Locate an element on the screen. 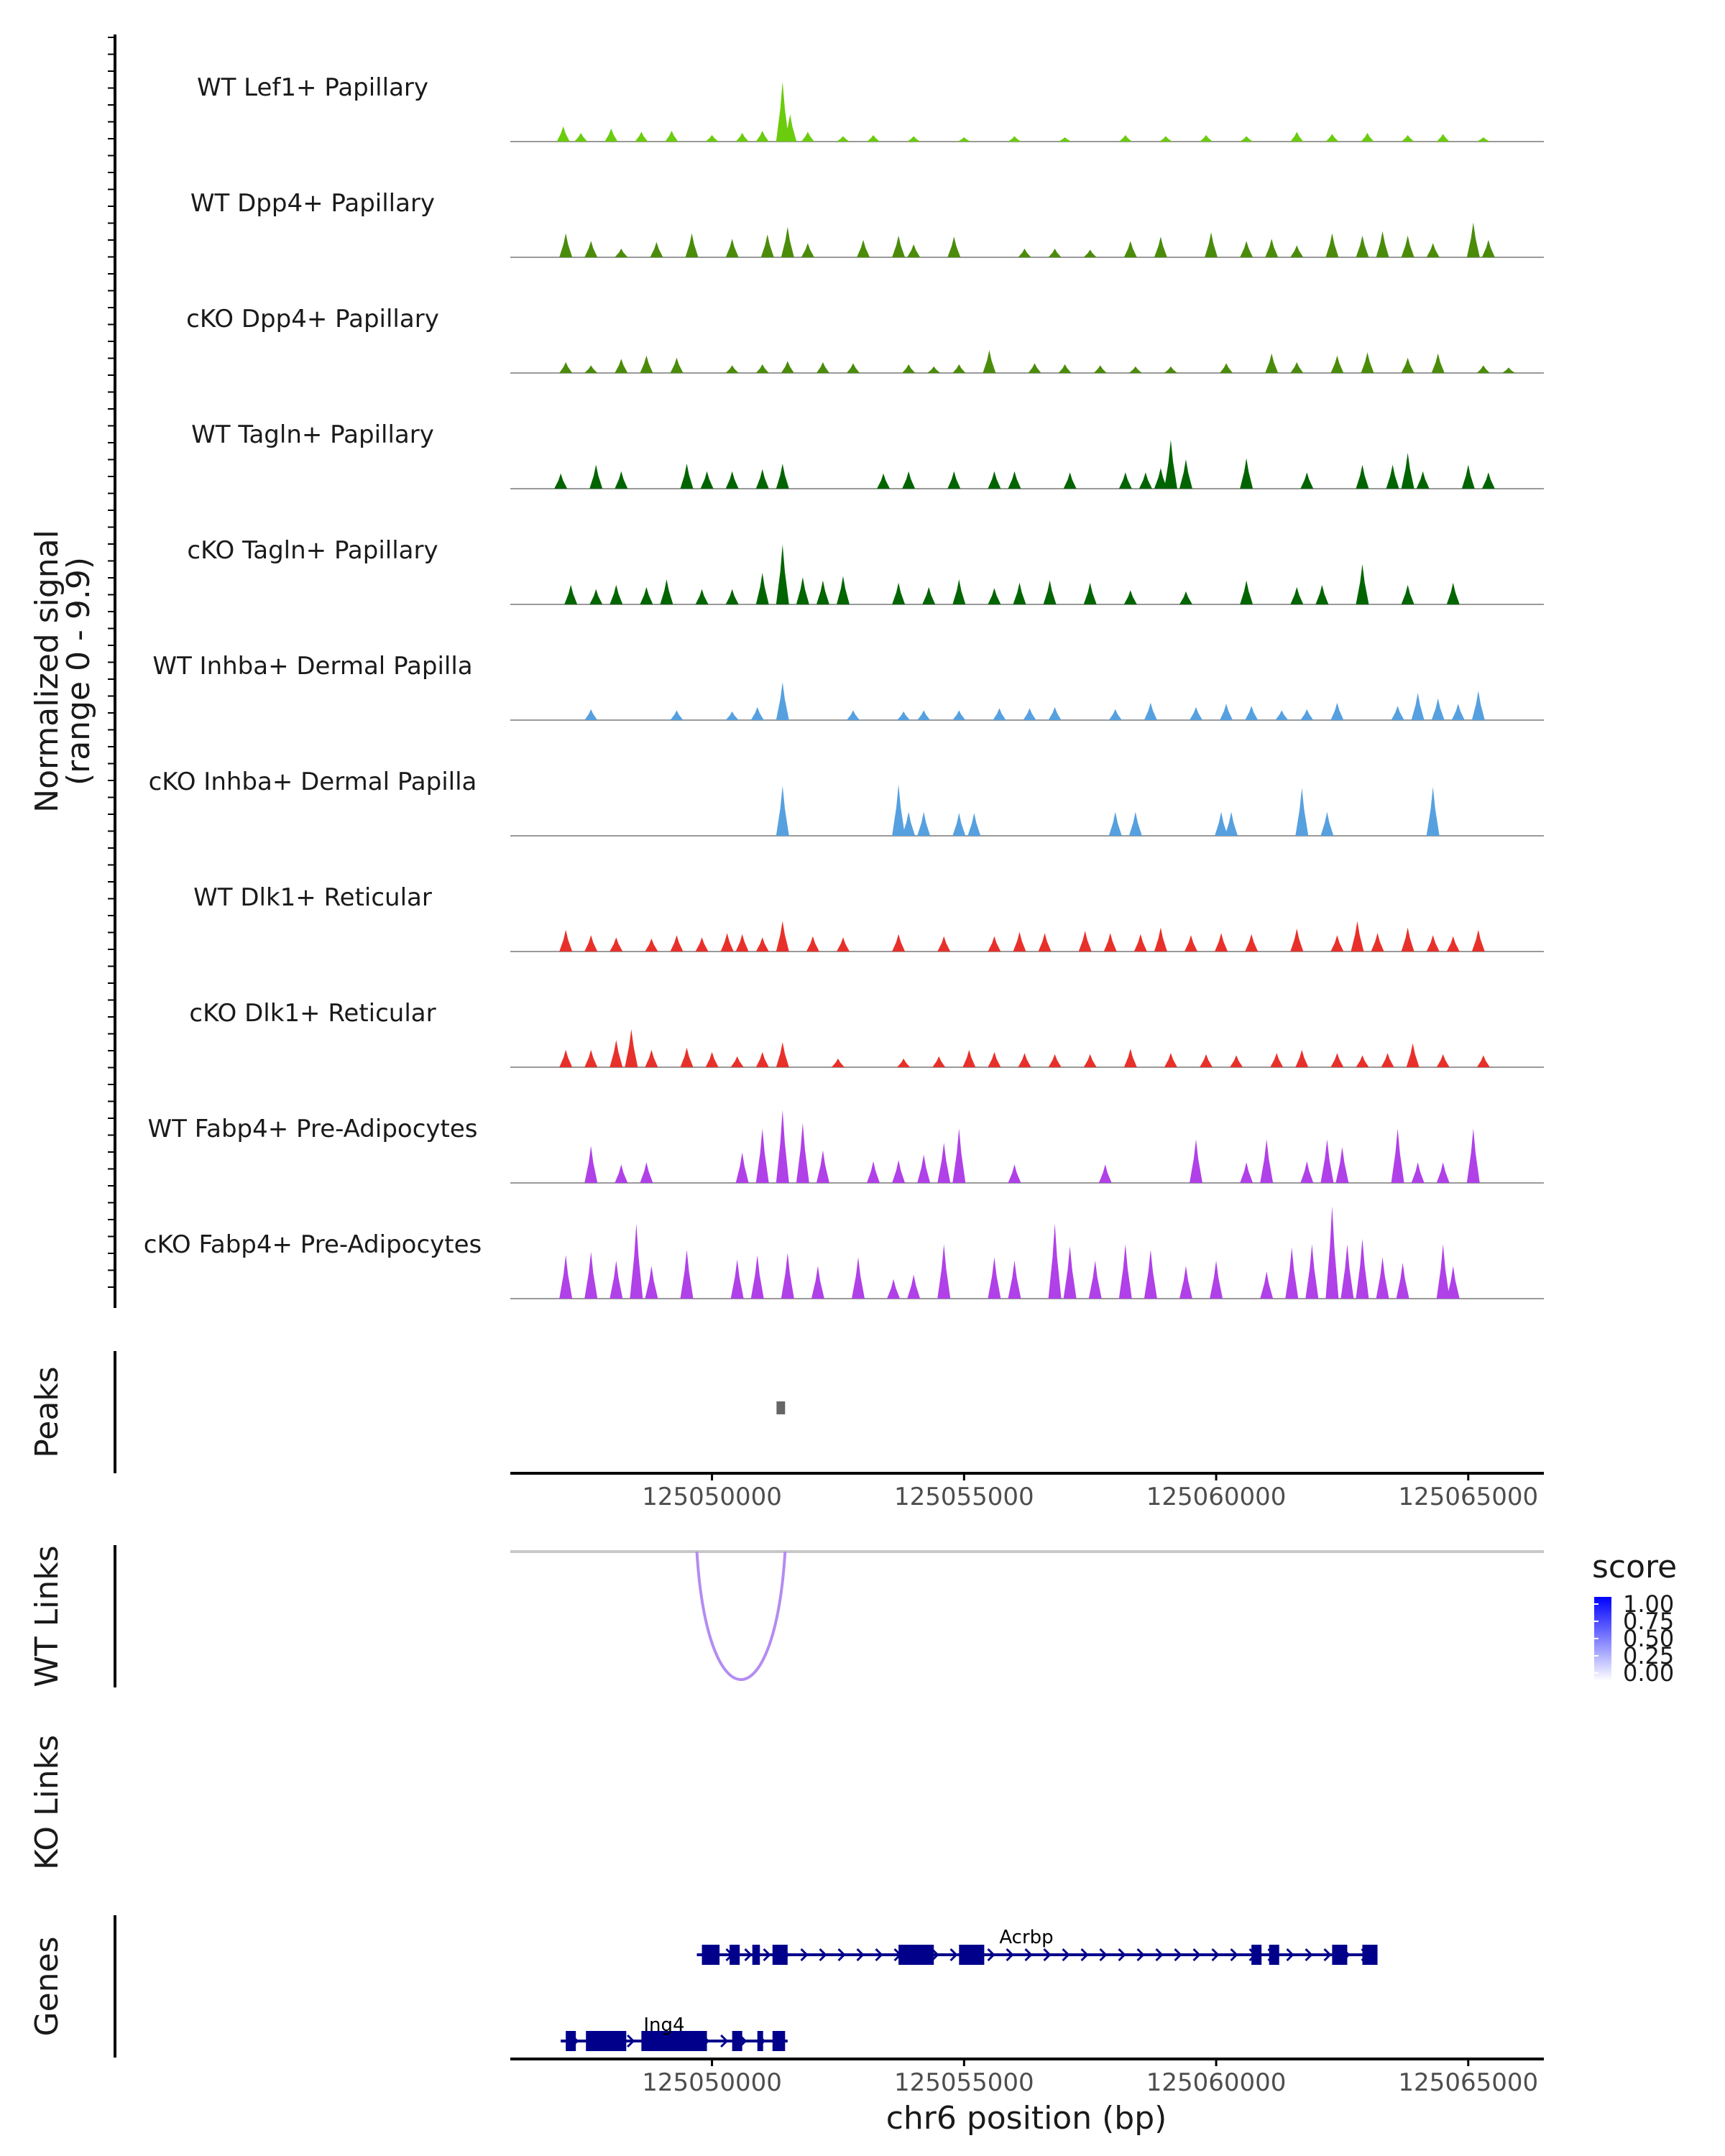 The image size is (1725, 2156). genes-x-tick-label: 125055000 is located at coordinates (964, 2082).